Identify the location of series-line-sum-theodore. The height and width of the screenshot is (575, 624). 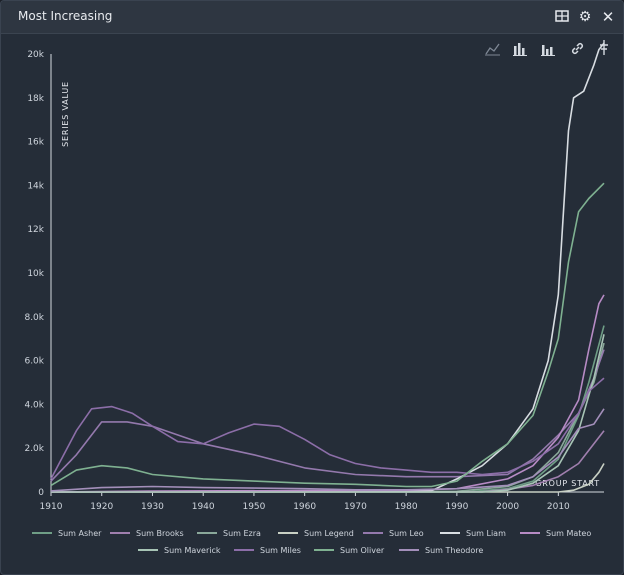
(327, 450).